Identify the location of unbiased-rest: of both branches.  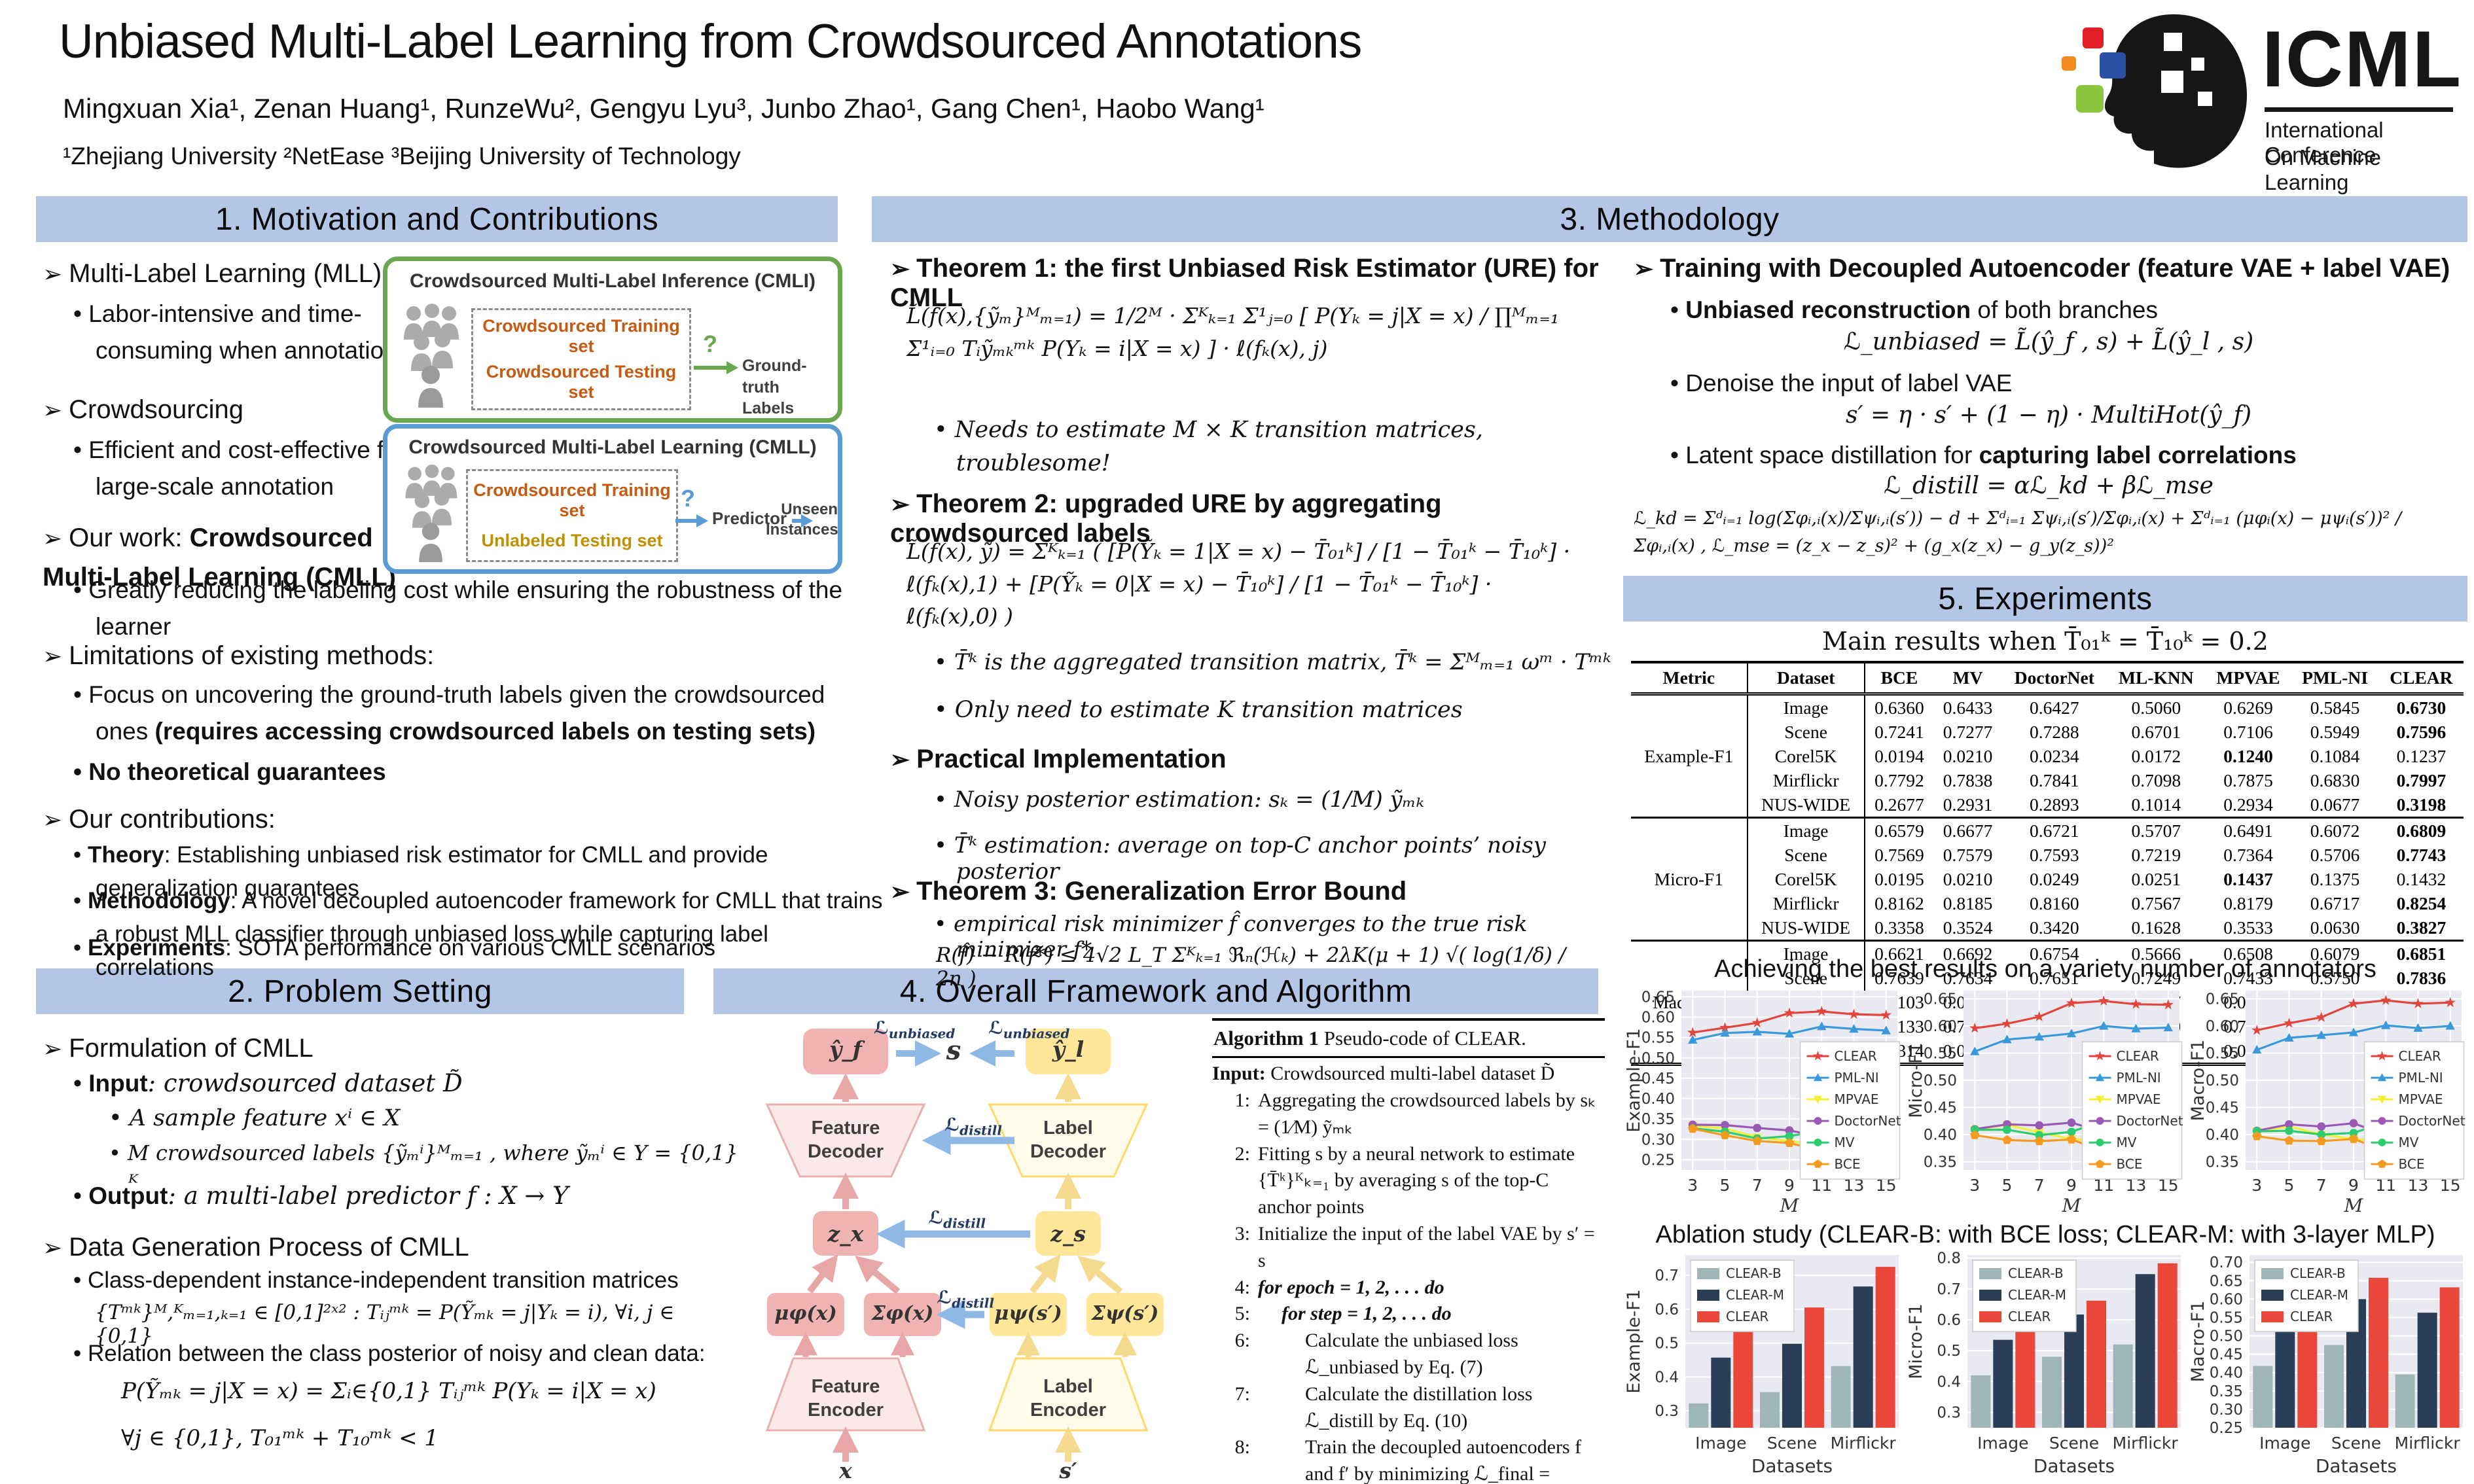
(2065, 310).